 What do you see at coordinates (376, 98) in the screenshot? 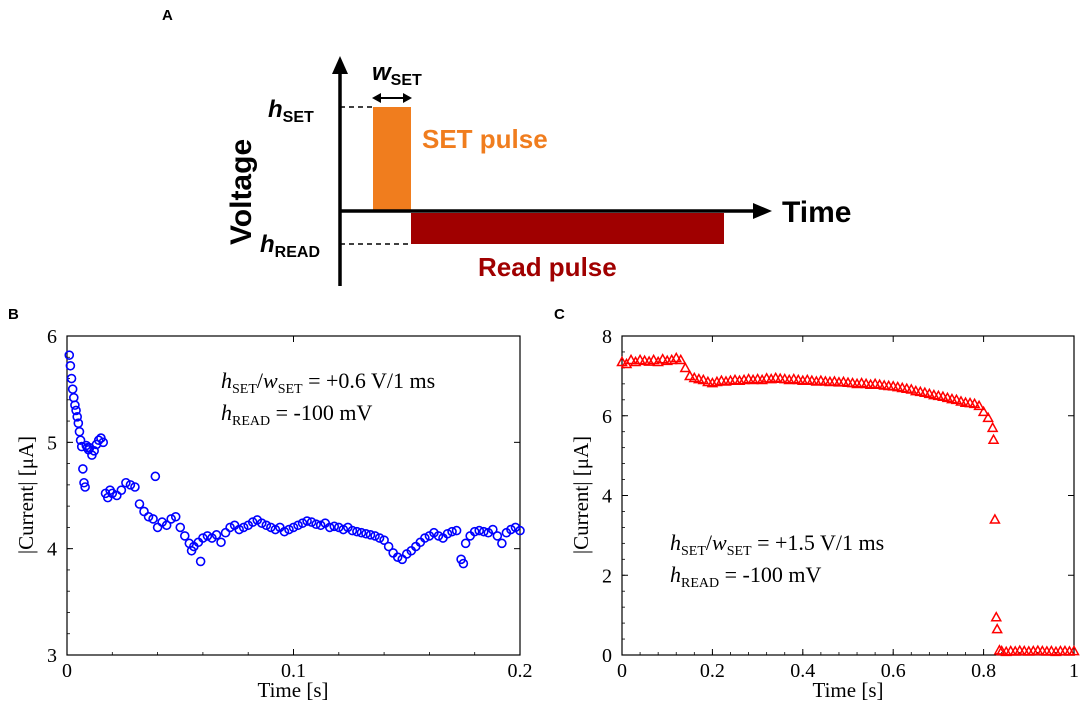
I see `w-set-arrow-left-head` at bounding box center [376, 98].